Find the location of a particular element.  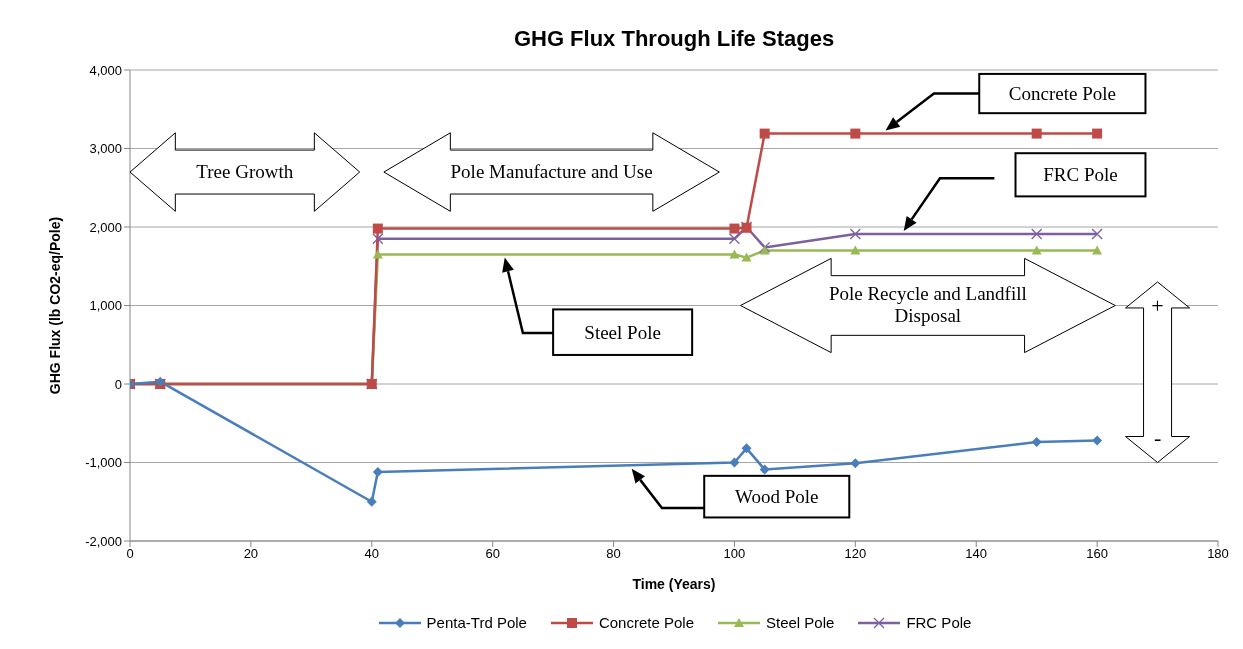

y-tick-label: 1,000 is located at coordinates (105, 306).